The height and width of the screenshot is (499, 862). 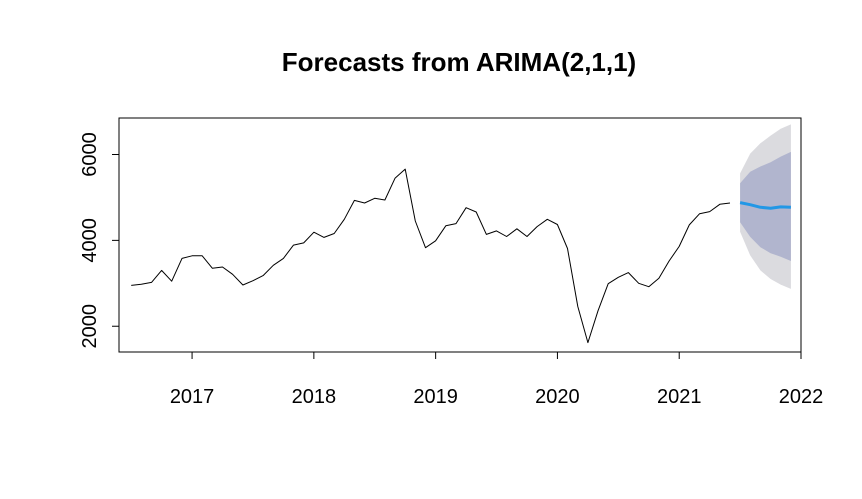 I want to click on x-tick-label: 2021, so click(x=679, y=397).